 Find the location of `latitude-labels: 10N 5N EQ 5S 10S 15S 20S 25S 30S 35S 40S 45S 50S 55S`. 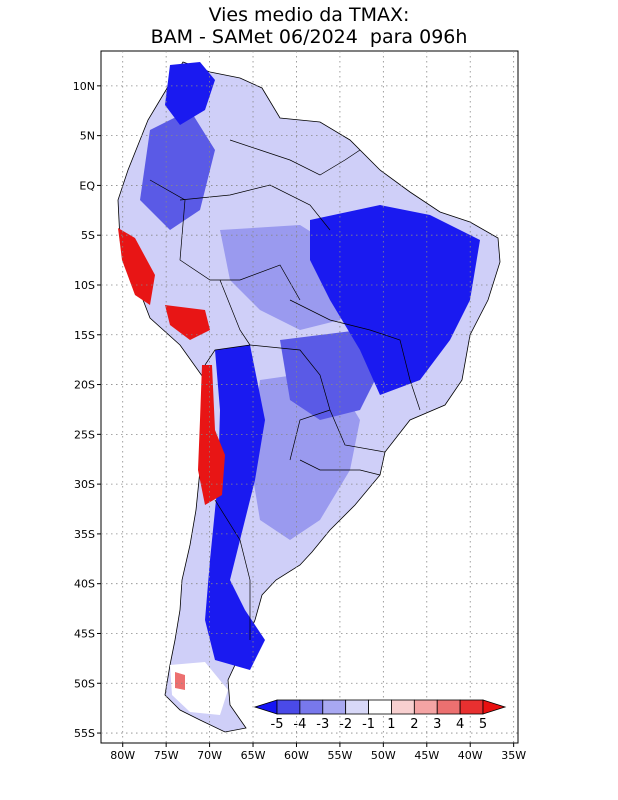

latitude-labels: 10N 5N EQ 5S 10S 15S 20S 25S 30S 35S 40S 45S 50S 55S is located at coordinates (87, 410).